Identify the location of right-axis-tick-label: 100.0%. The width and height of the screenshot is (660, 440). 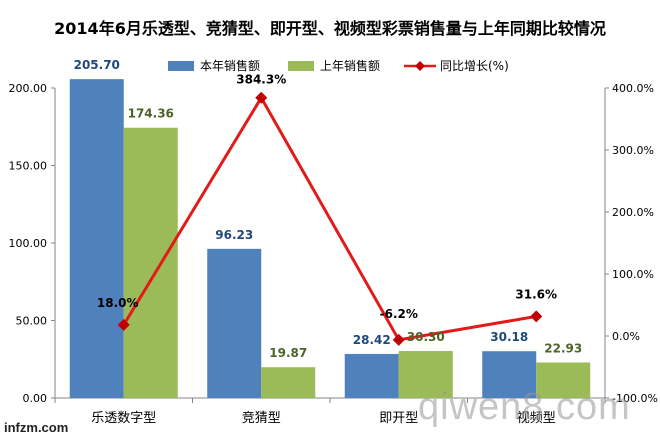
(633, 274).